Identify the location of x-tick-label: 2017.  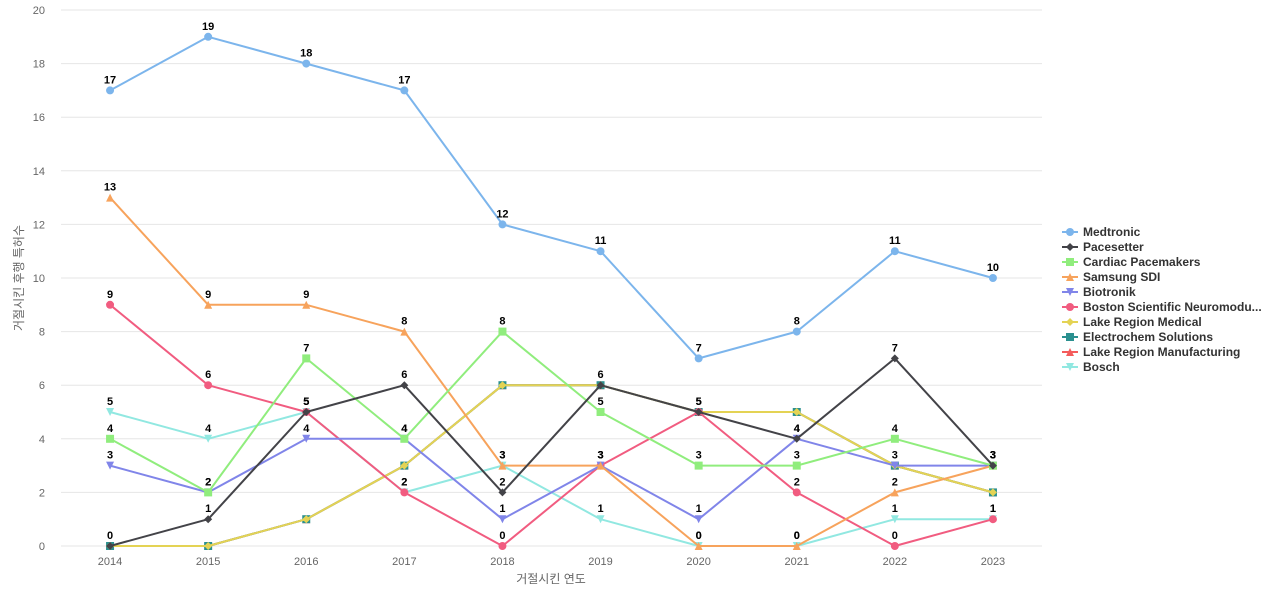
(404, 562).